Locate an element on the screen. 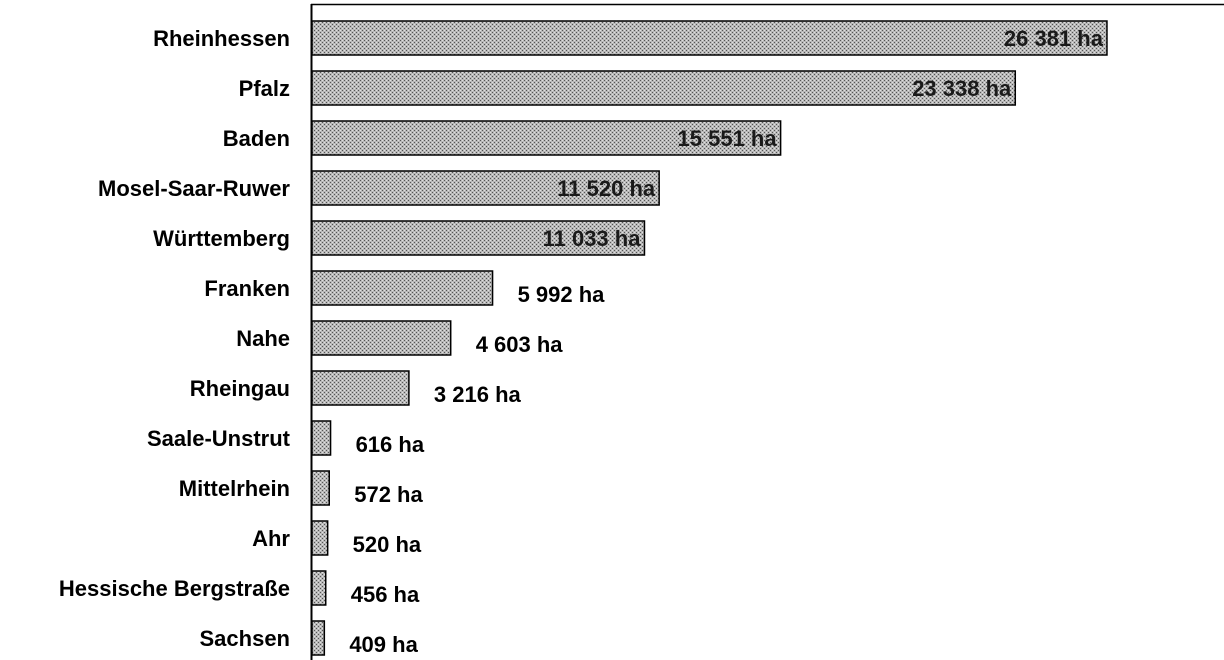  category-label: Mosel-Saar-Ruwer is located at coordinates (194, 188).